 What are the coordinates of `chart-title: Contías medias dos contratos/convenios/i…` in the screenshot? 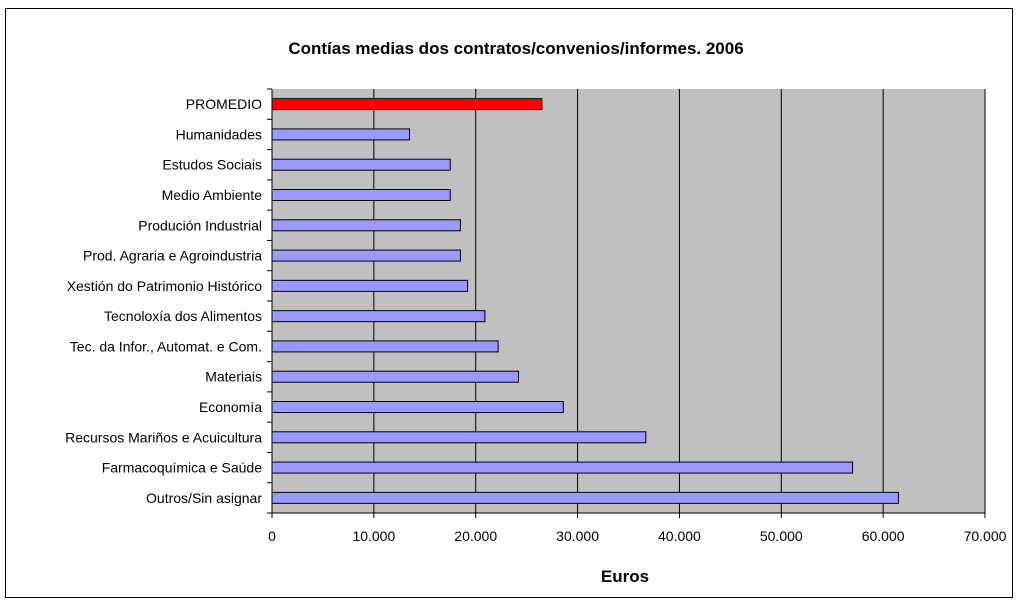 It's located at (515, 48).